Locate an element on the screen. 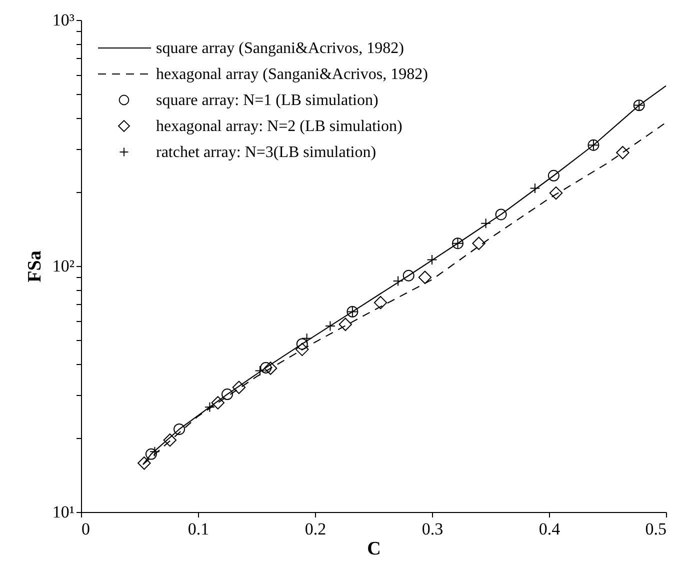 This screenshot has height=565, width=680. x-axis-title: C is located at coordinates (374, 549).